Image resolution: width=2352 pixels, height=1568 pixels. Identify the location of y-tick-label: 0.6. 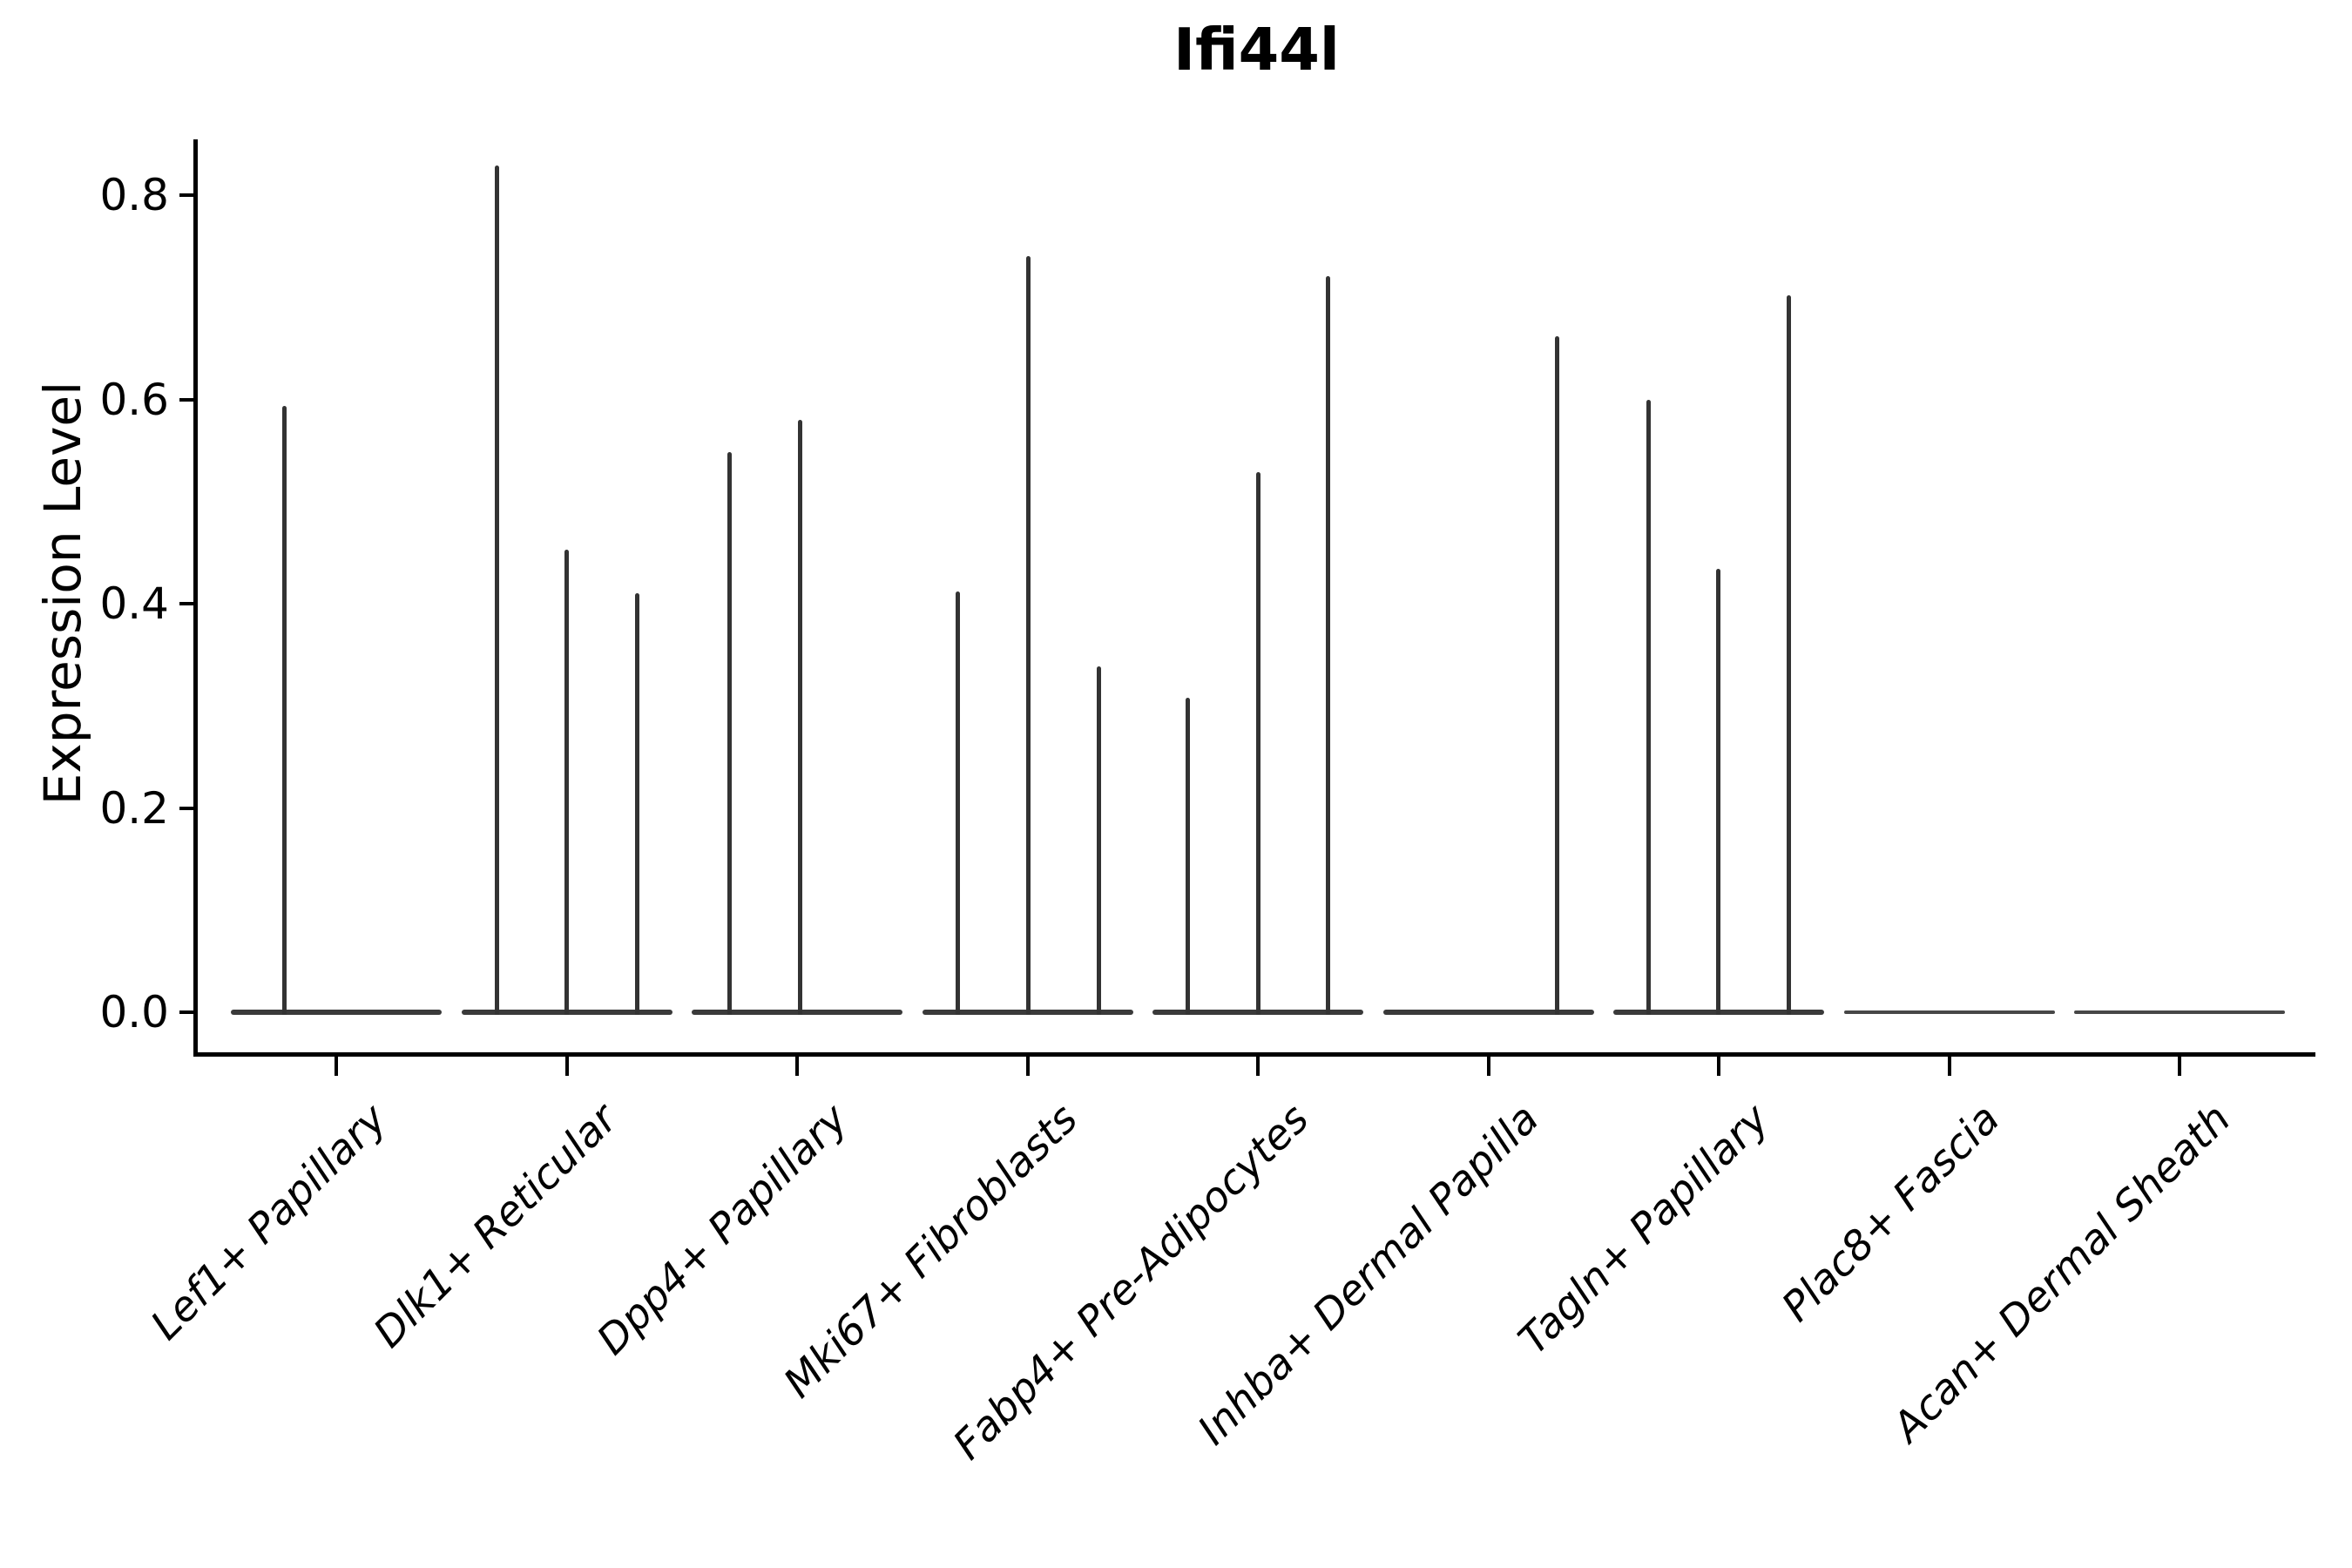
(134, 399).